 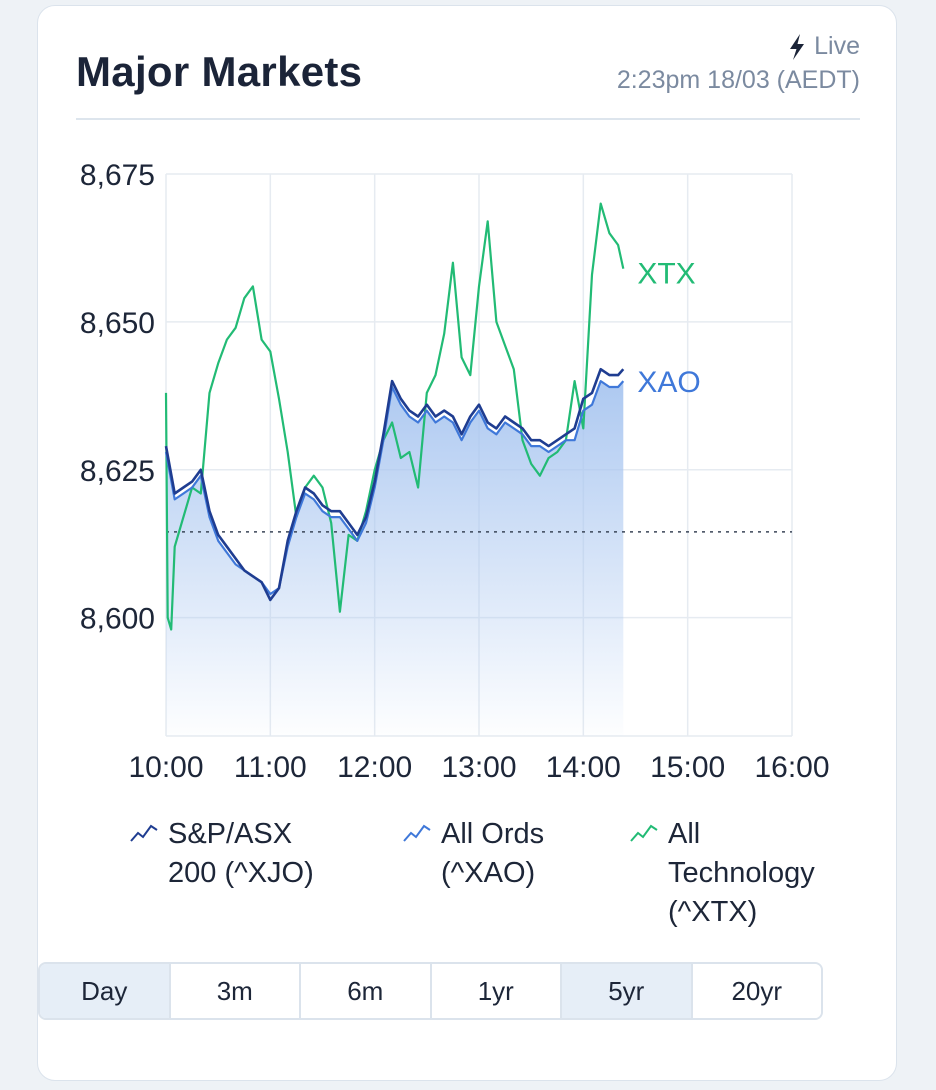 I want to click on x-tick-label: 12:00, so click(x=374, y=767).